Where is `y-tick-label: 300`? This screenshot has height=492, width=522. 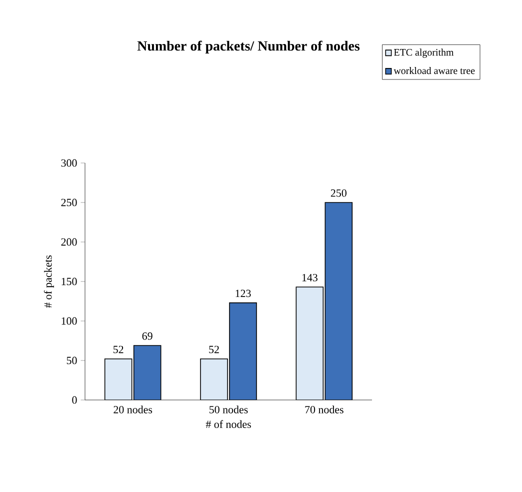
y-tick-label: 300 is located at coordinates (69, 163).